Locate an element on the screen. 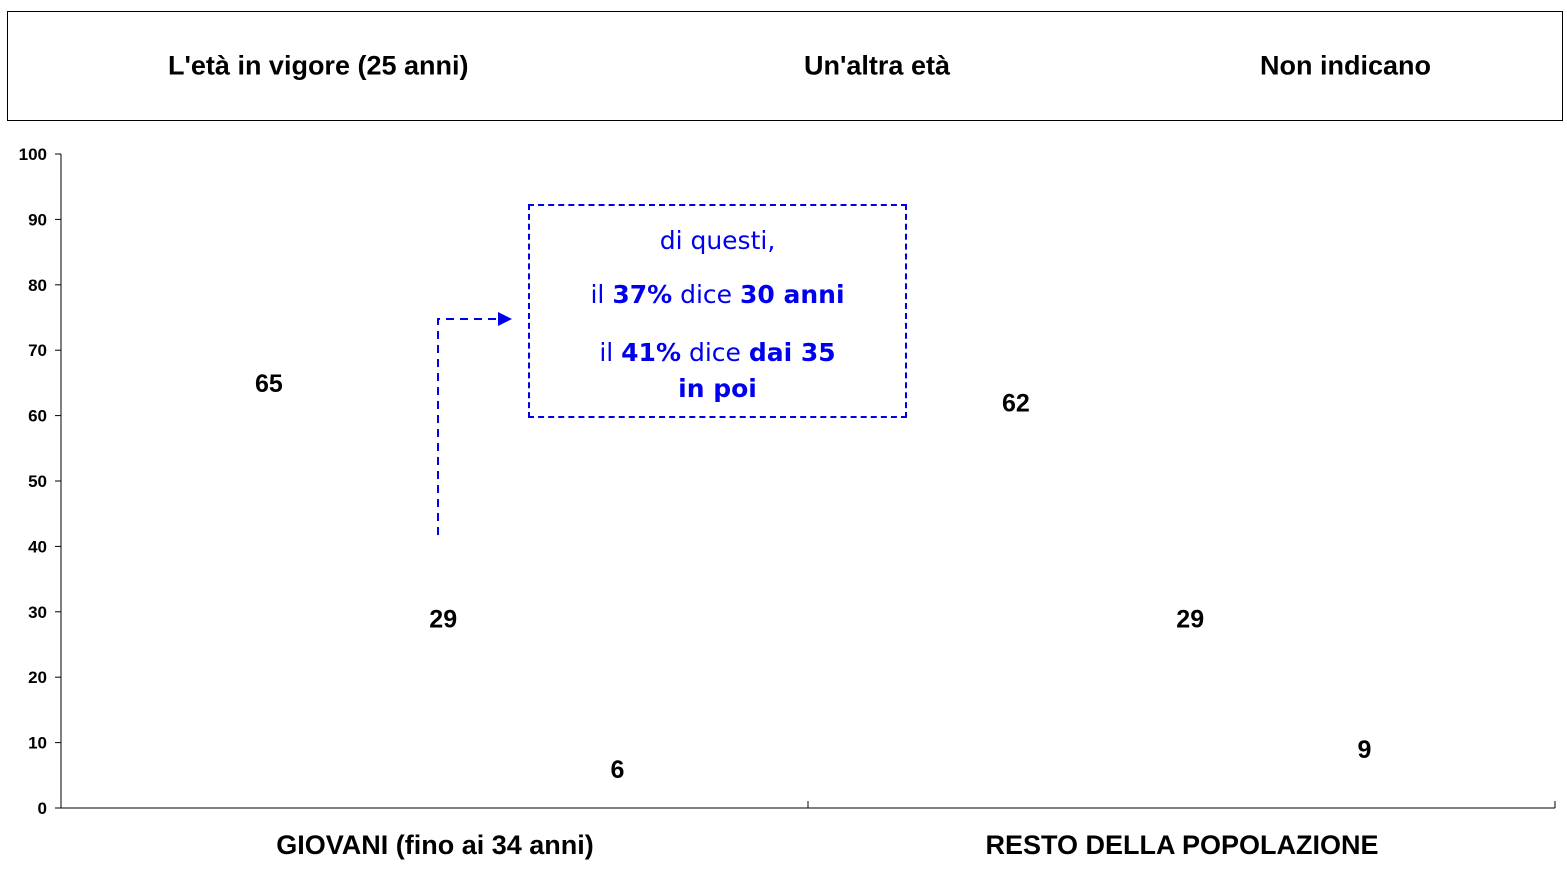  data-label: 9 is located at coordinates (1365, 750).